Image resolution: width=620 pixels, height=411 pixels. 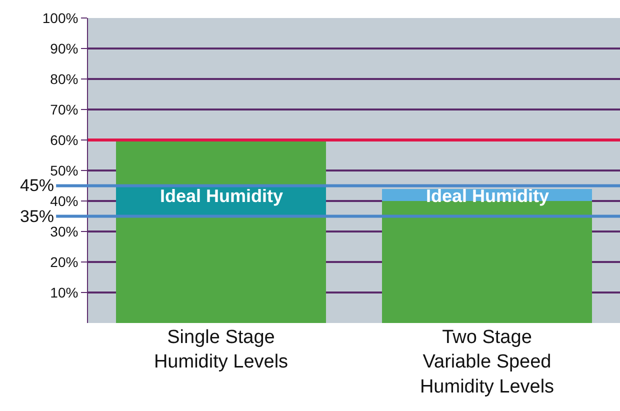 What do you see at coordinates (60, 18) in the screenshot?
I see `y-tick-label: 100%` at bounding box center [60, 18].